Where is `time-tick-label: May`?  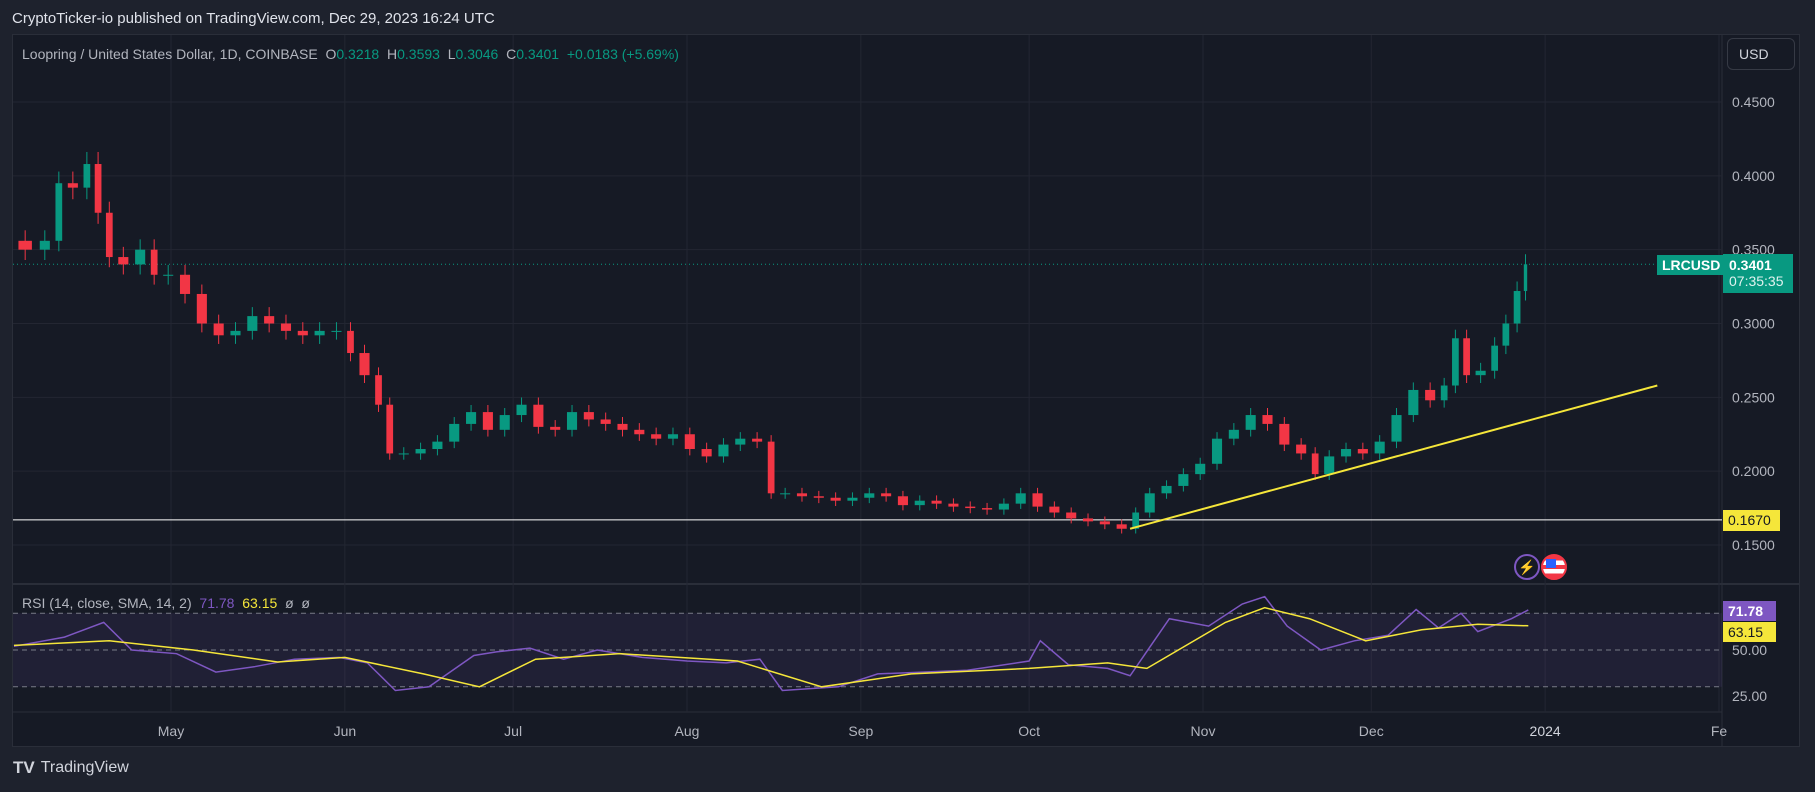 time-tick-label: May is located at coordinates (171, 731).